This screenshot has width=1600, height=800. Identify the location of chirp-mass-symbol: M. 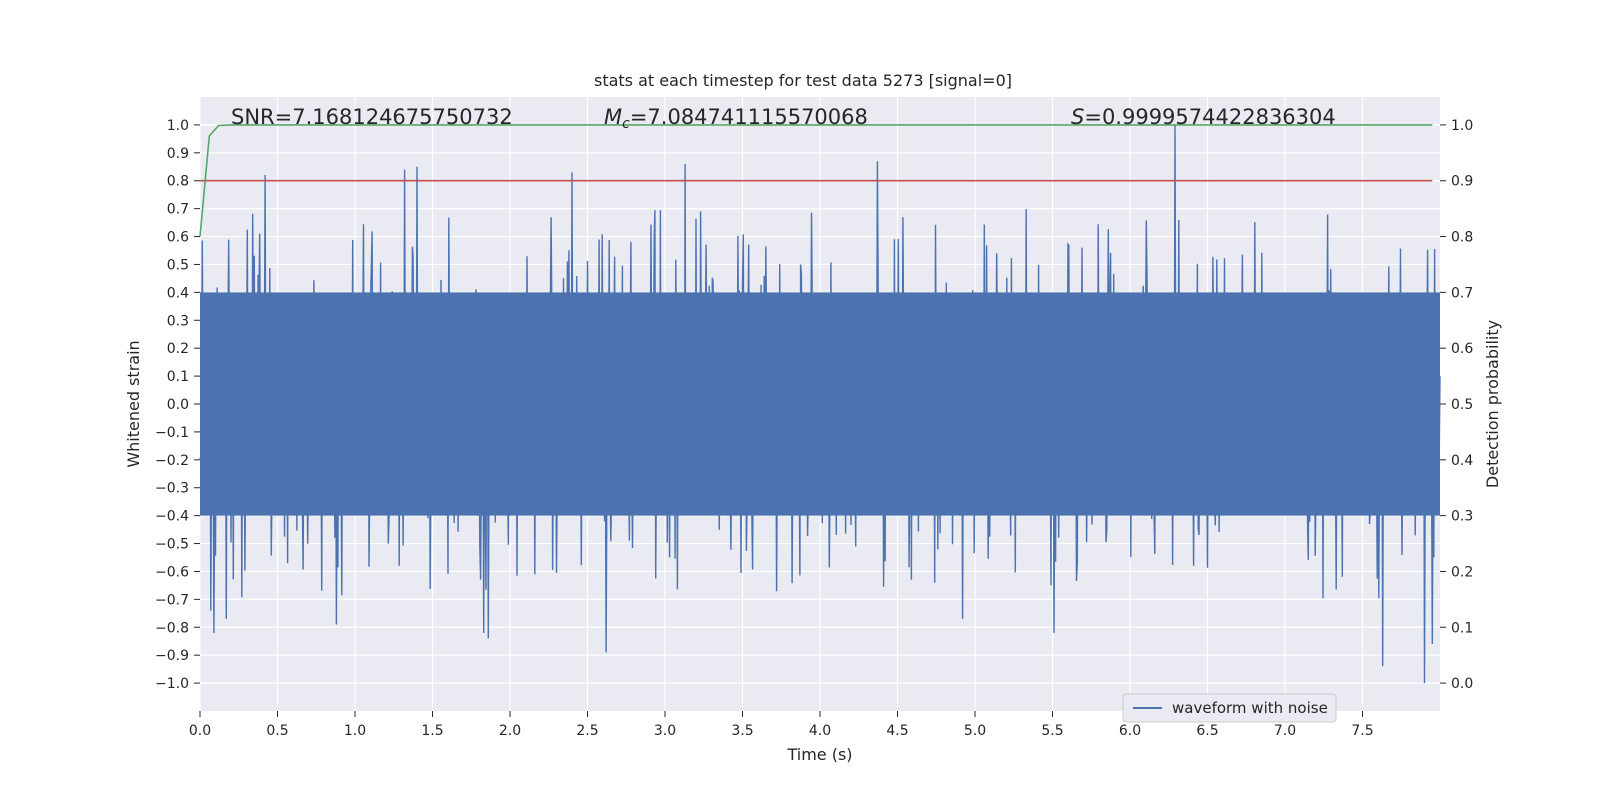
(613, 117).